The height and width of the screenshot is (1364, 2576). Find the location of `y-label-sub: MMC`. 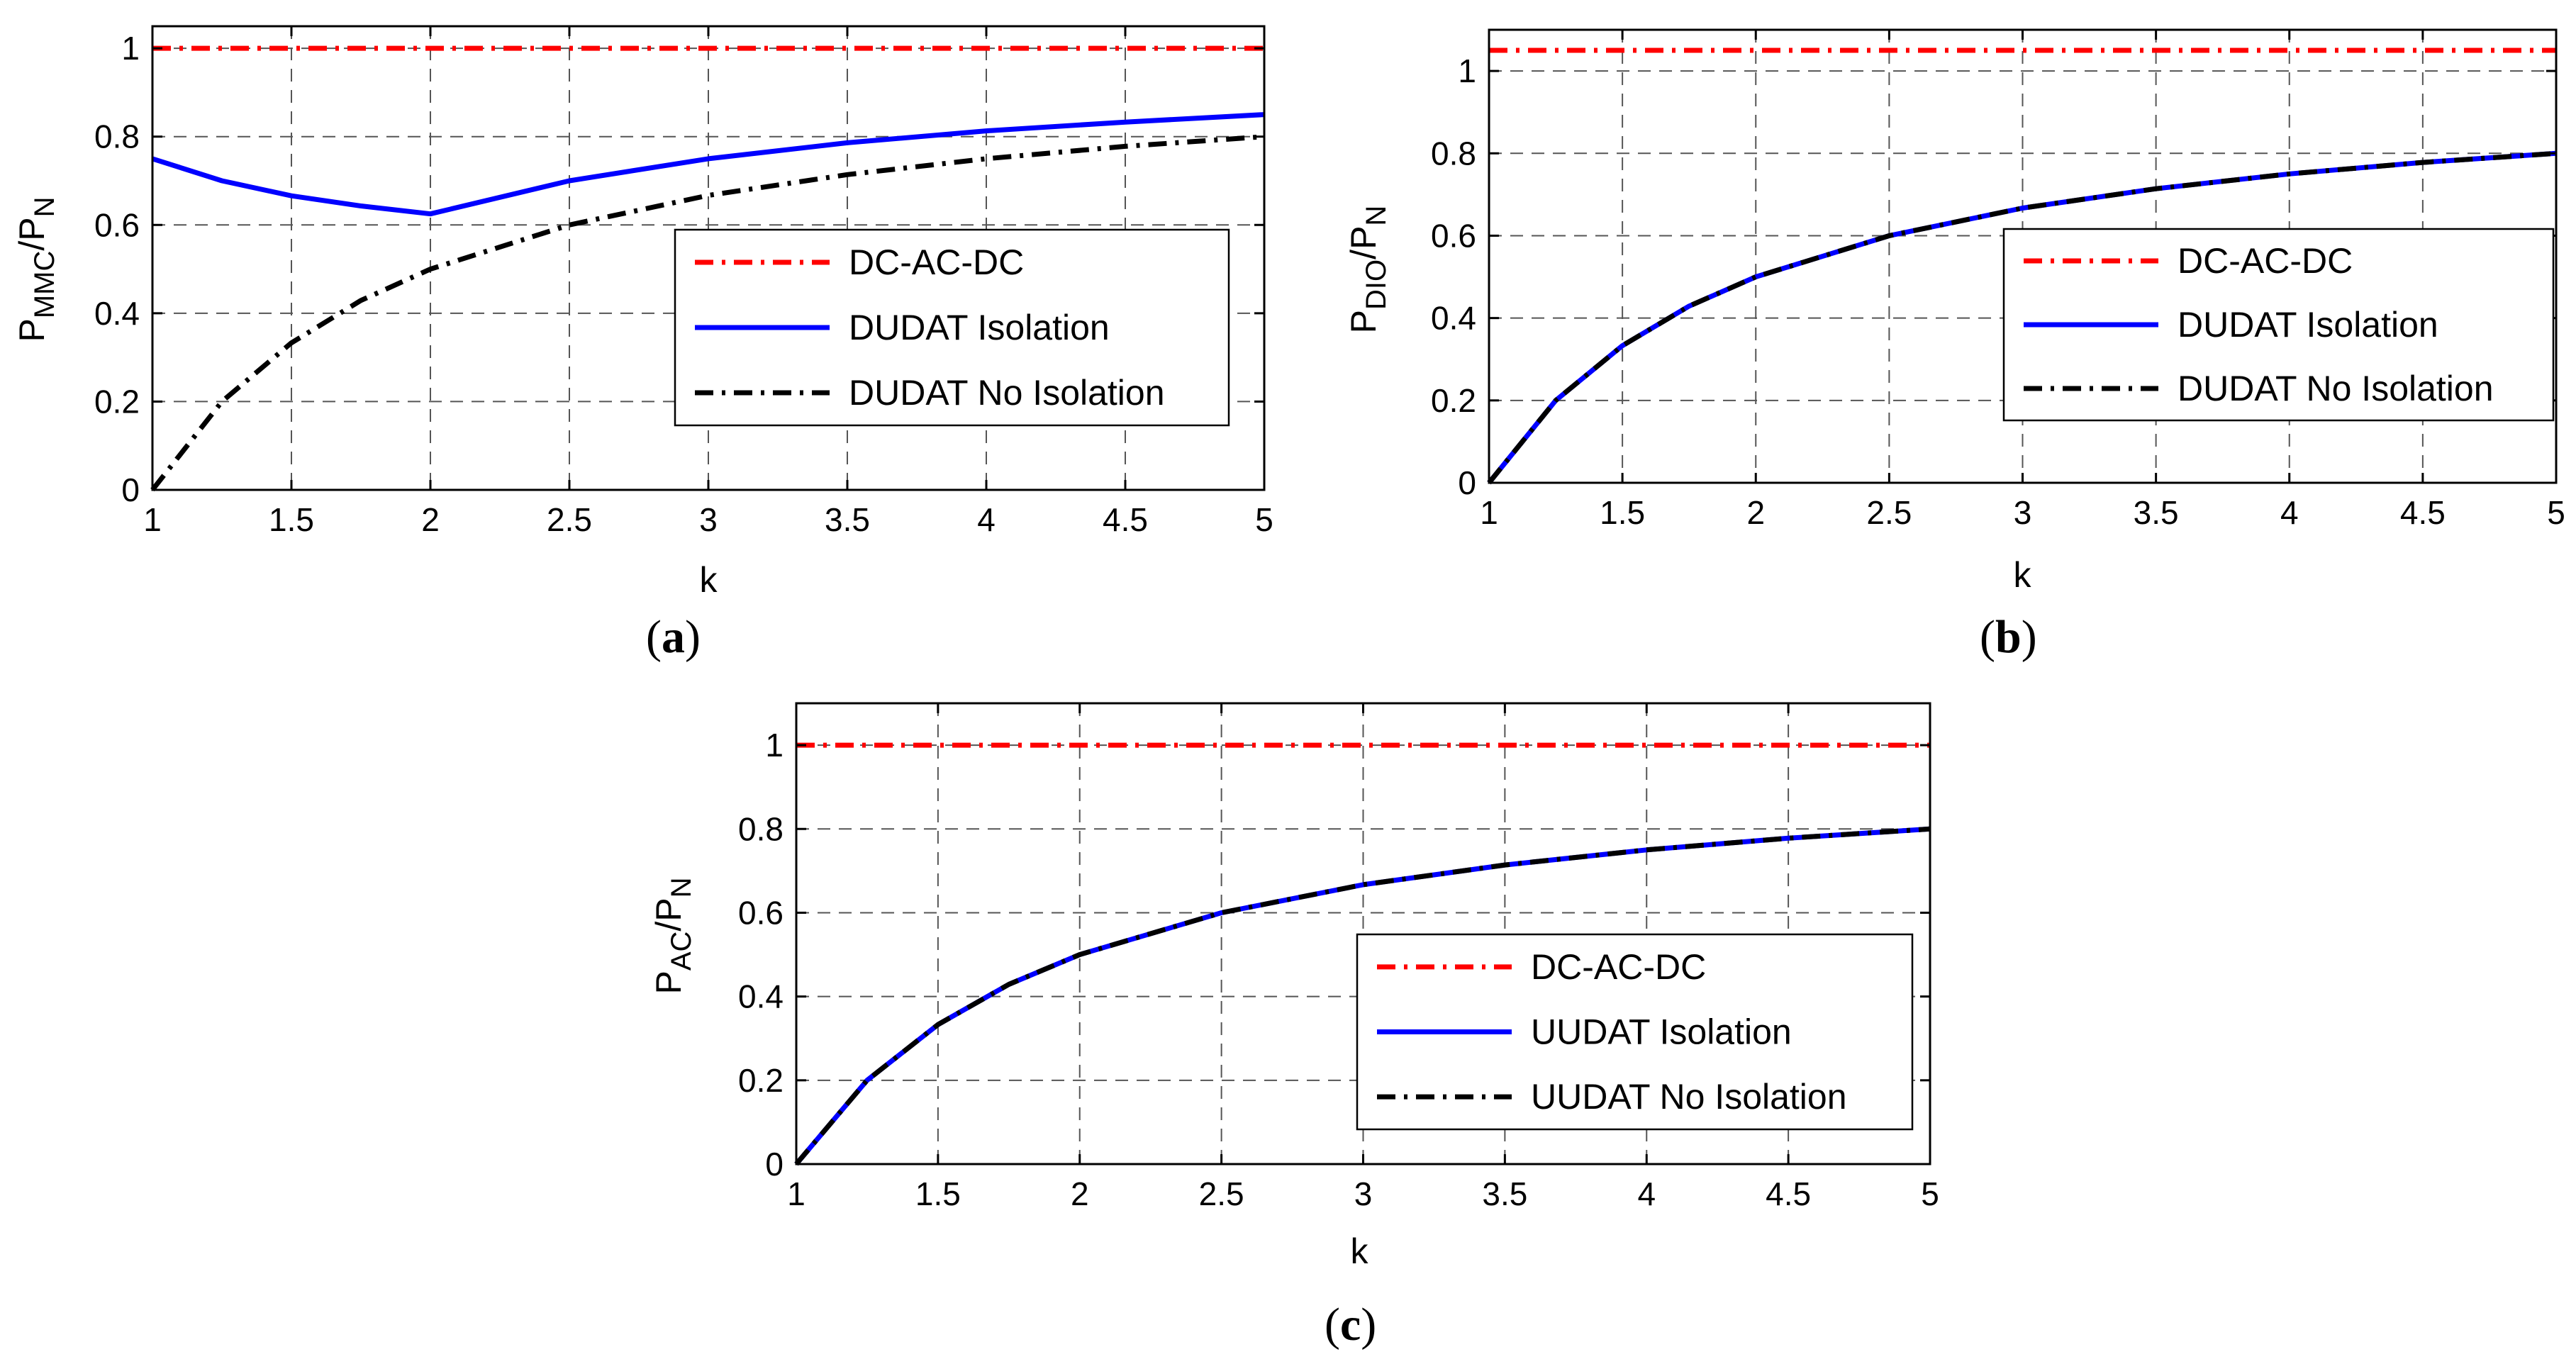

y-label-sub: MMC is located at coordinates (44, 285).